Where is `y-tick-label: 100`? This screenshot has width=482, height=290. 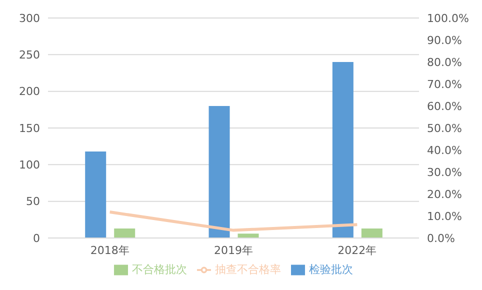 y-tick-label: 100 is located at coordinates (29, 165).